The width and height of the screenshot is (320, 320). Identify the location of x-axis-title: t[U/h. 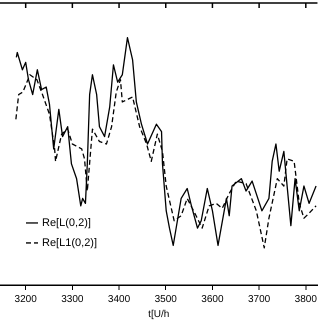
(159, 314).